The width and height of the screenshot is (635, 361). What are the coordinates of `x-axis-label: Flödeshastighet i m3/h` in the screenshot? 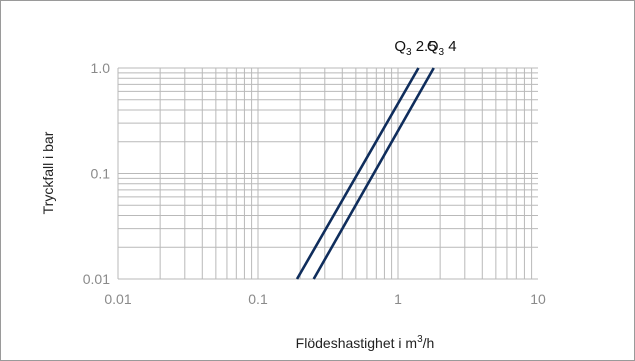 It's located at (365, 342).